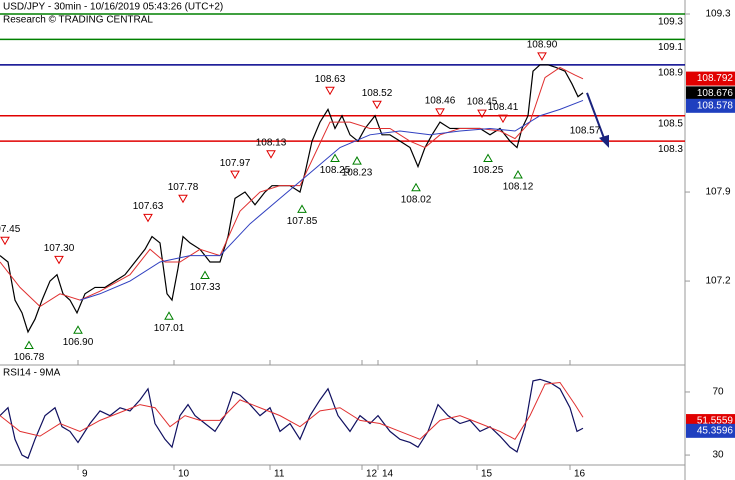 This screenshot has height=480, width=735. Describe the element at coordinates (715, 430) in the screenshot. I see `value-tag-label: 45.3596` at that location.